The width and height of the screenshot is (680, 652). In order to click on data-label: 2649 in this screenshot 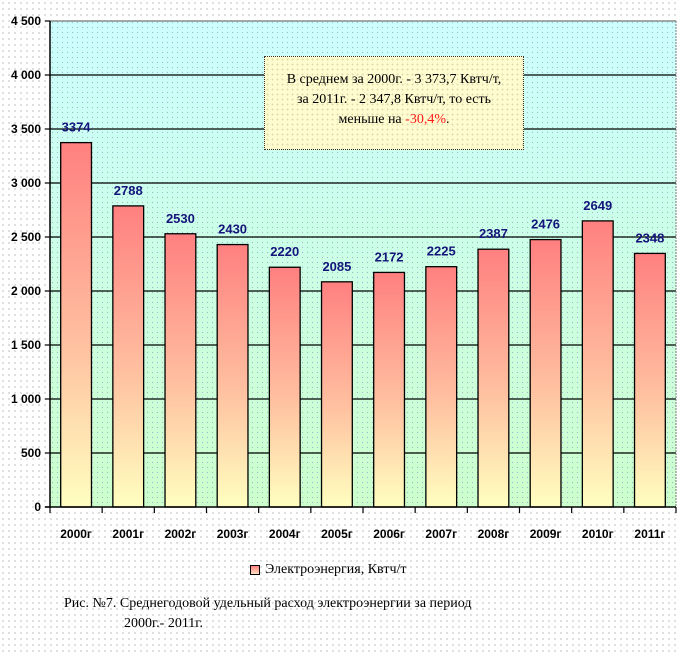, I will do `click(597, 205)`.